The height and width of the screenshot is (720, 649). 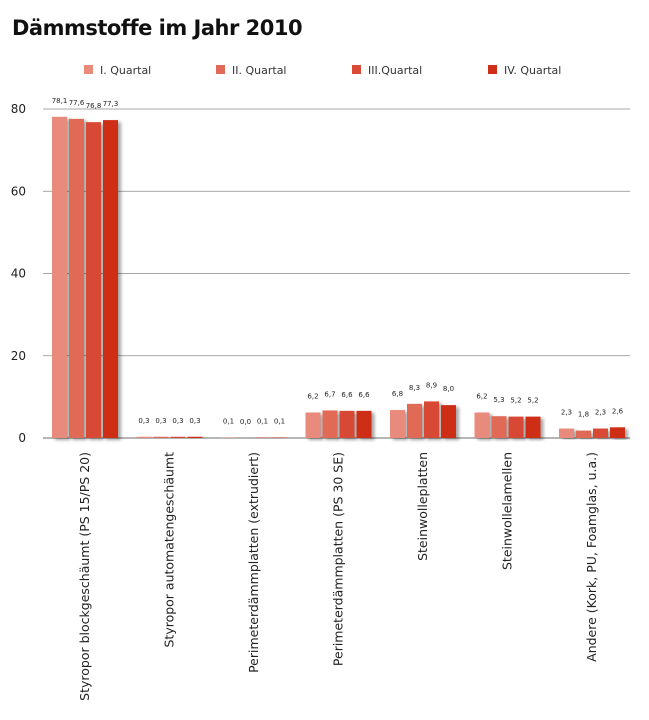 I want to click on y-tick-label: 80, so click(x=18, y=109).